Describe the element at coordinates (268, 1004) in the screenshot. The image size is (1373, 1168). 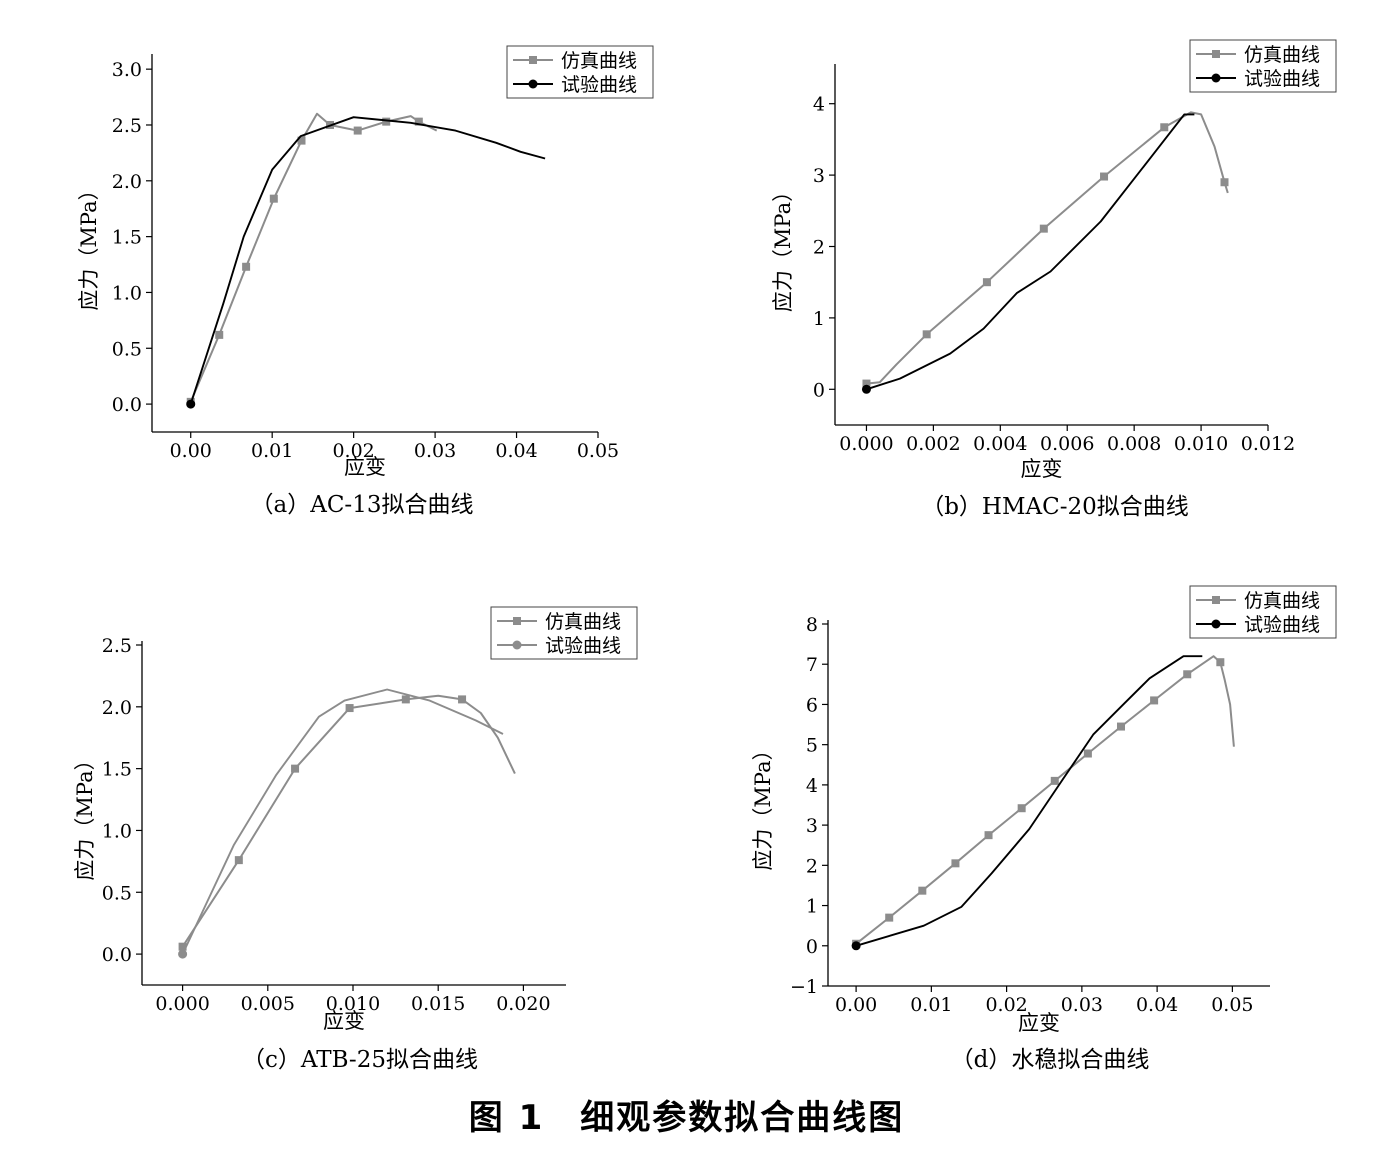
I see `x-tick-label: 0.005` at that location.